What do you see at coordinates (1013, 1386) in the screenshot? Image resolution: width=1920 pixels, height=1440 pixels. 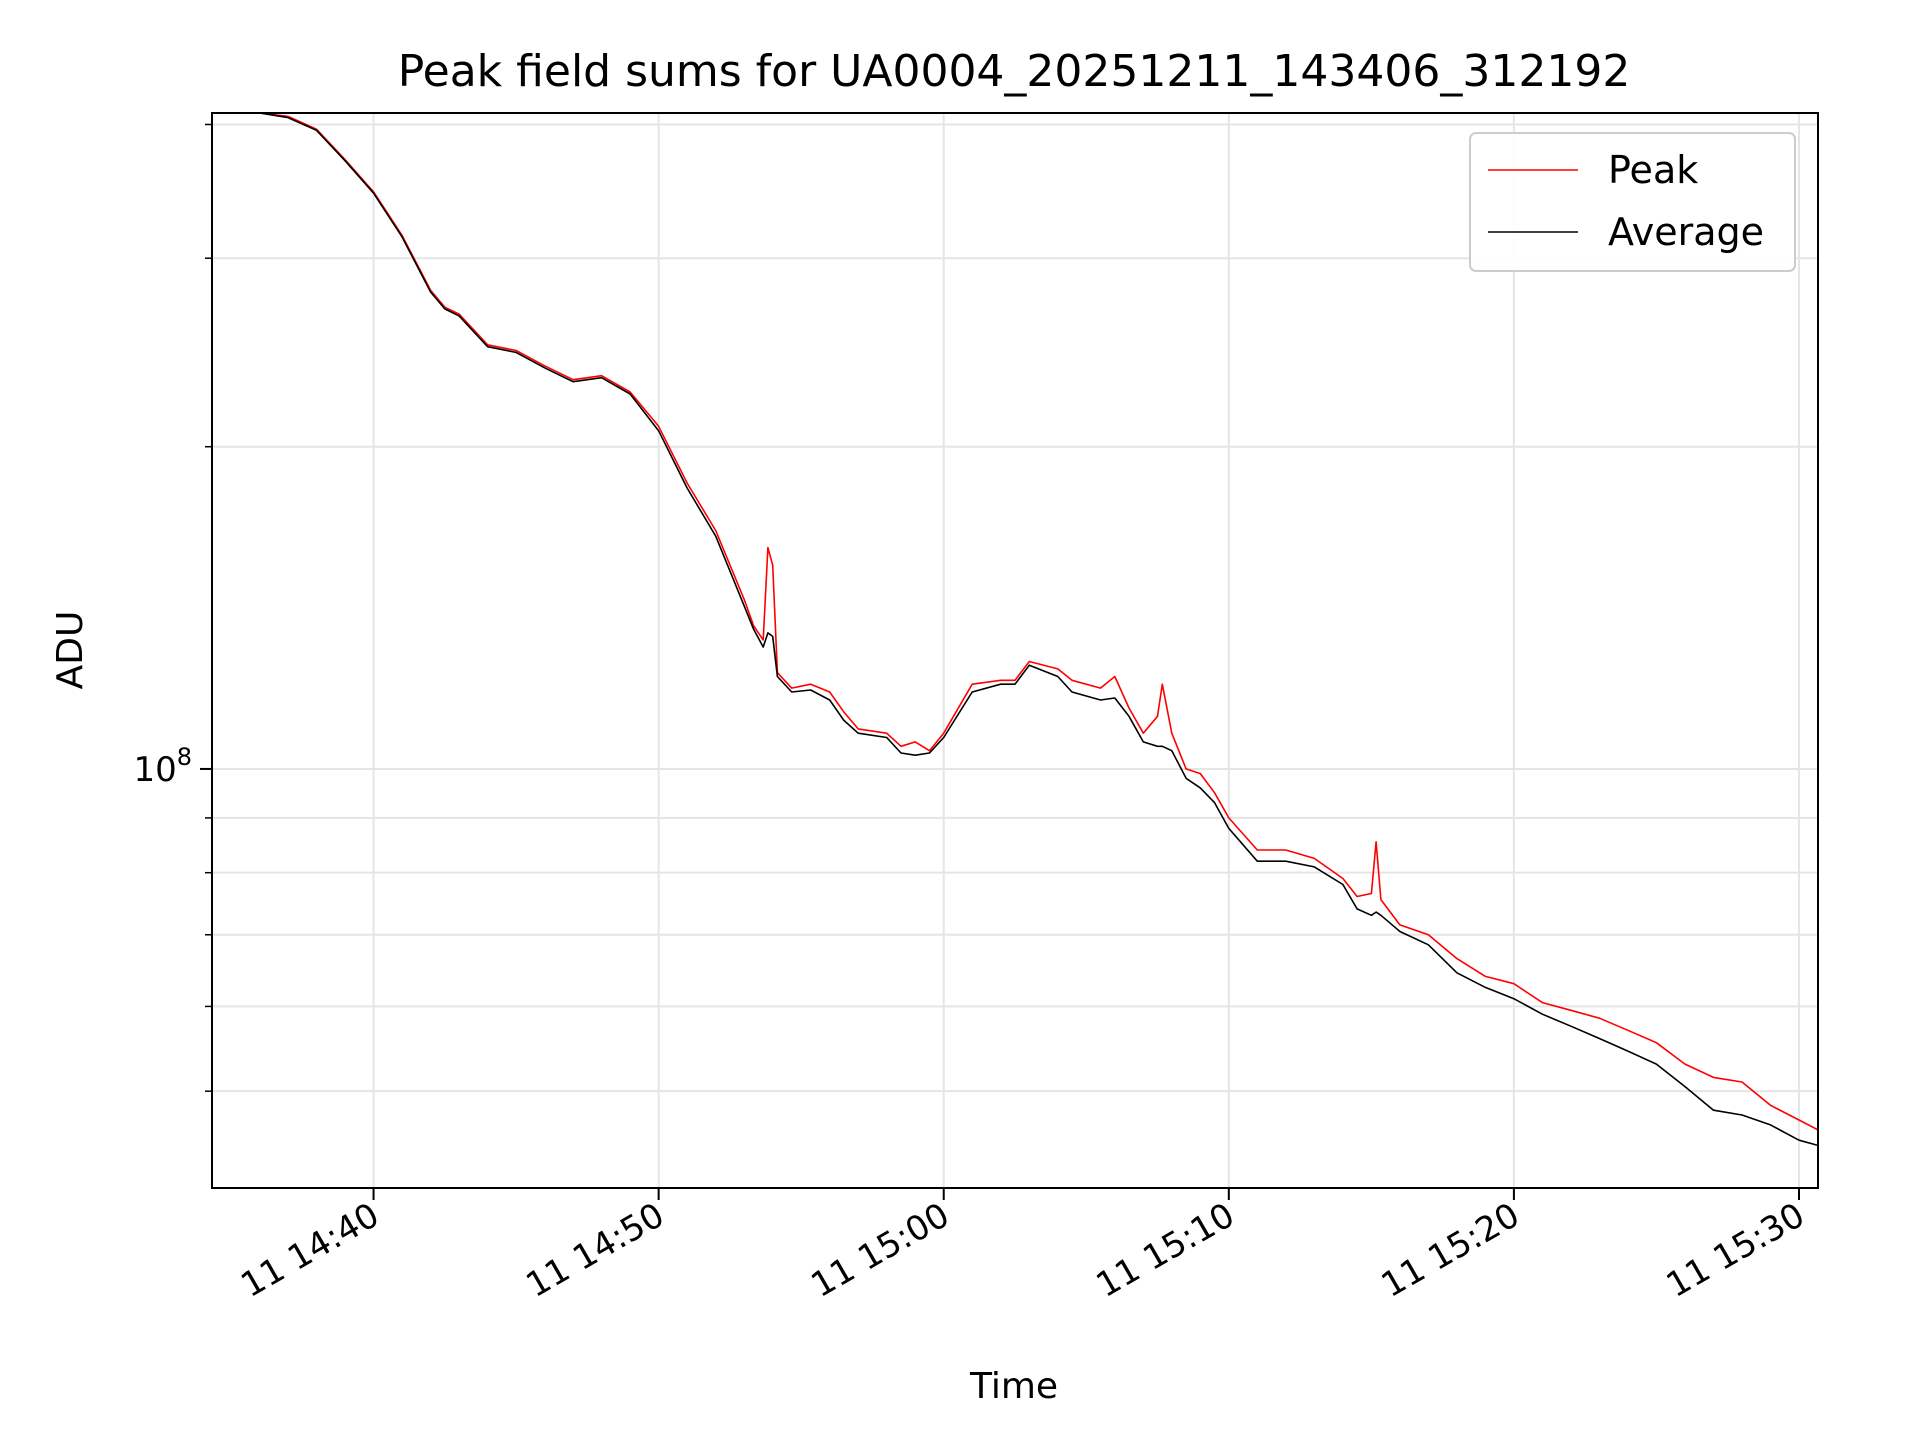 I see `x-axis-label: Time` at bounding box center [1013, 1386].